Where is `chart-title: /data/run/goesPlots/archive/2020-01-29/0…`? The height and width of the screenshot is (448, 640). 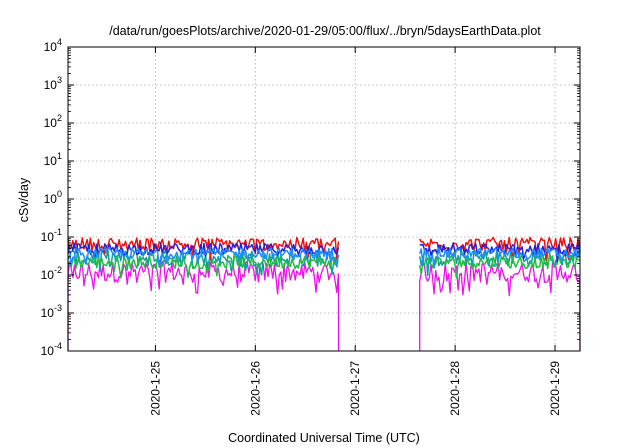 chart-title: /data/run/goesPlots/archive/2020-01-29/0… is located at coordinates (325, 31).